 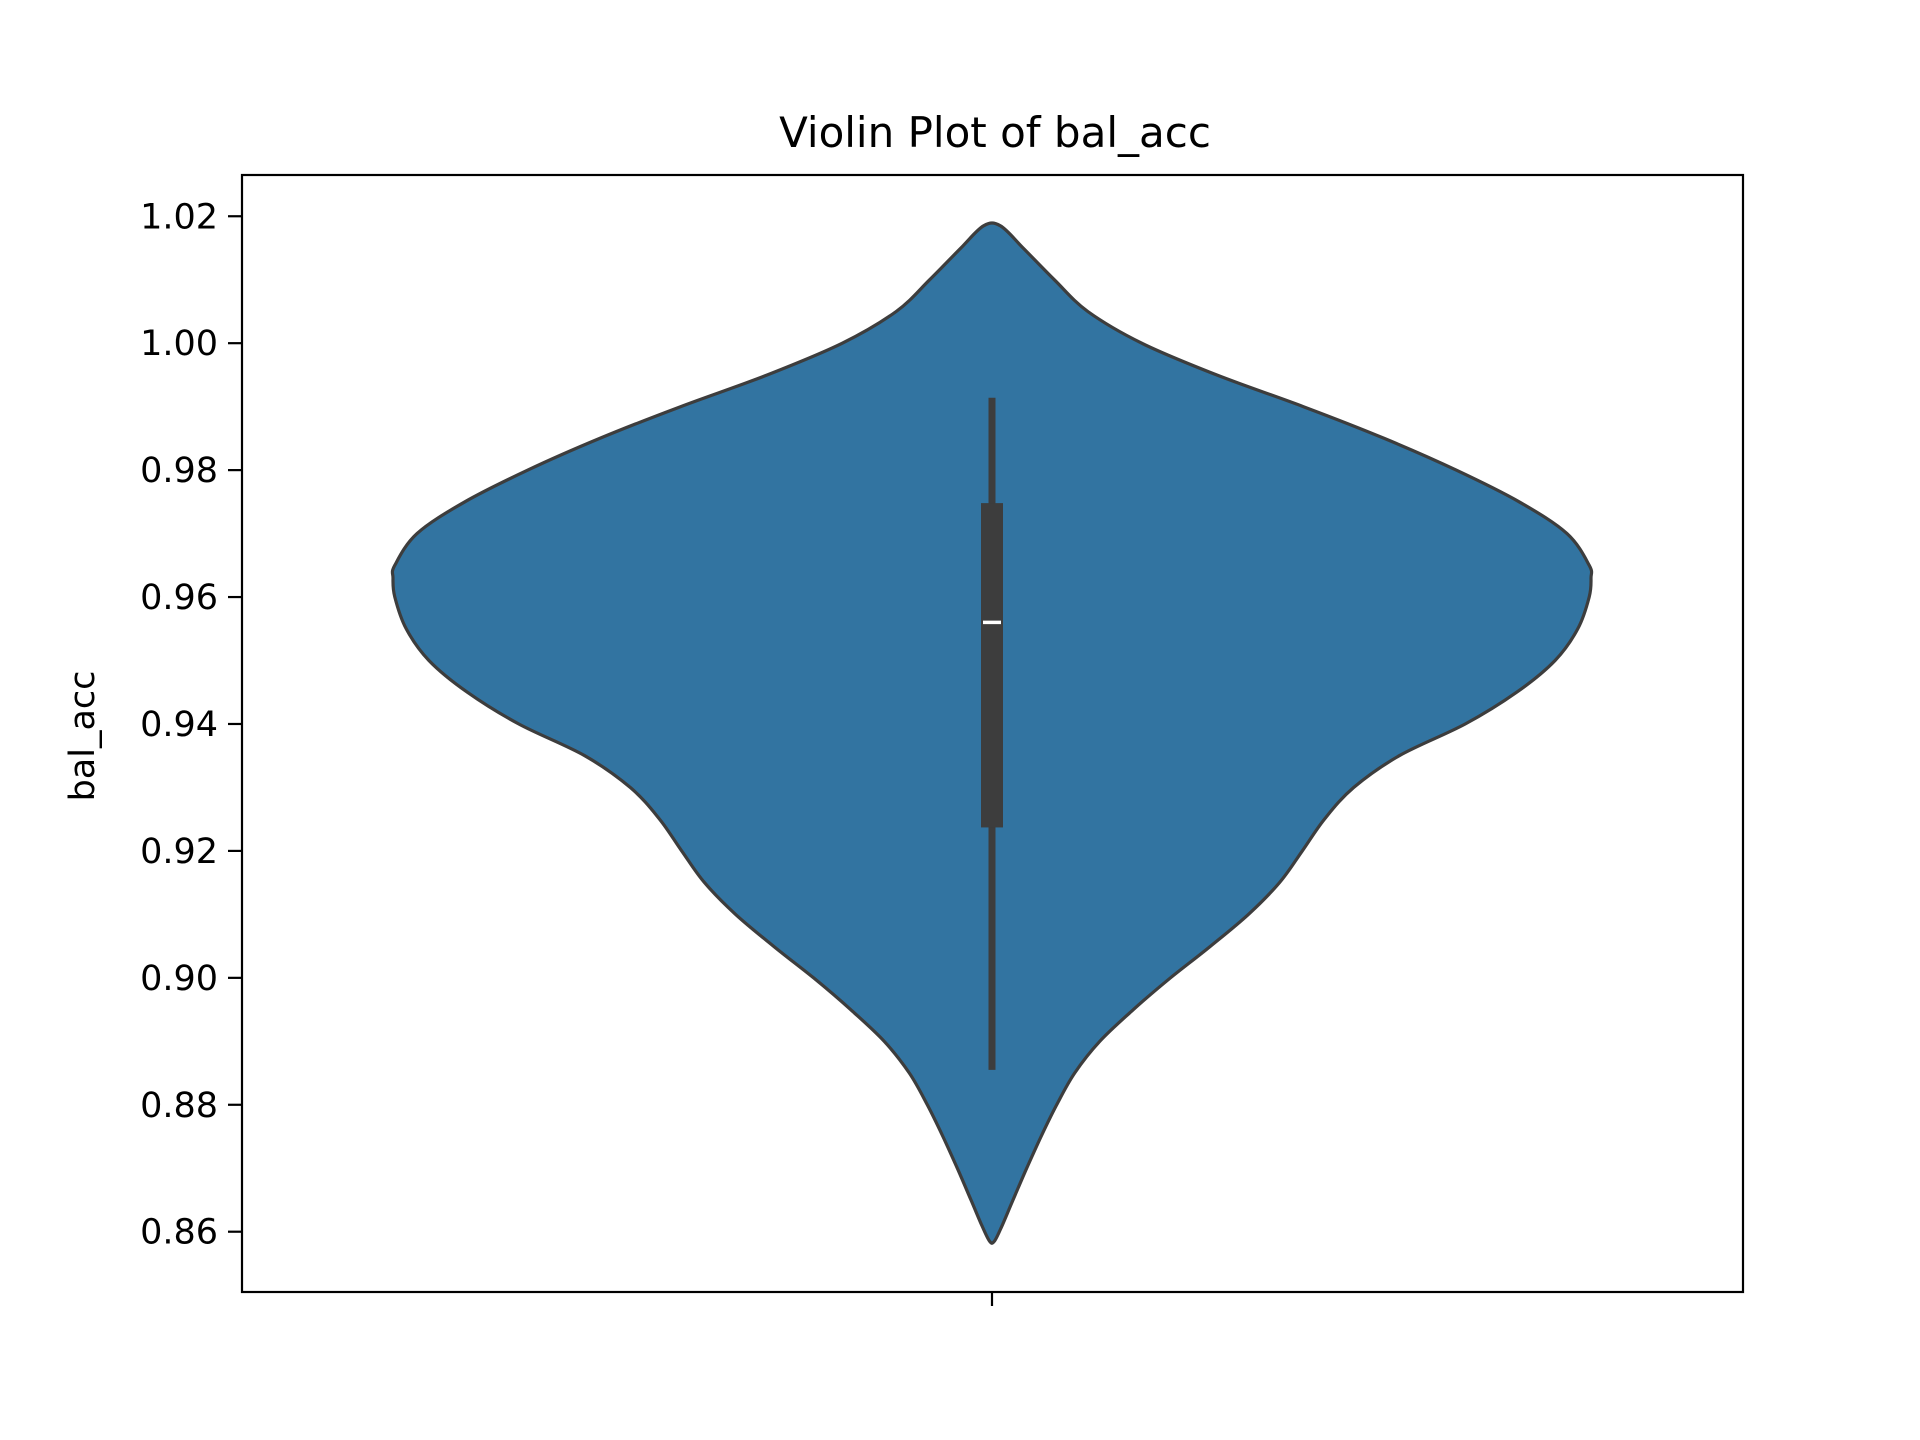 I want to click on y-tick-label: 0.92, so click(x=179, y=852).